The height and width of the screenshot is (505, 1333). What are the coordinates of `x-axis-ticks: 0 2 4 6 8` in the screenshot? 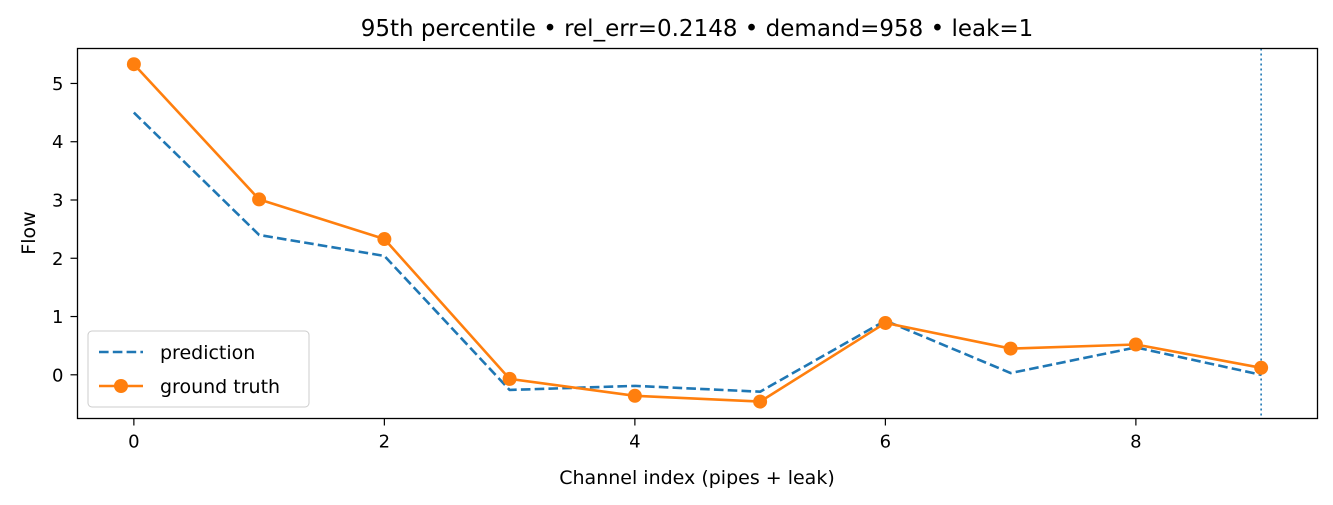 It's located at (635, 435).